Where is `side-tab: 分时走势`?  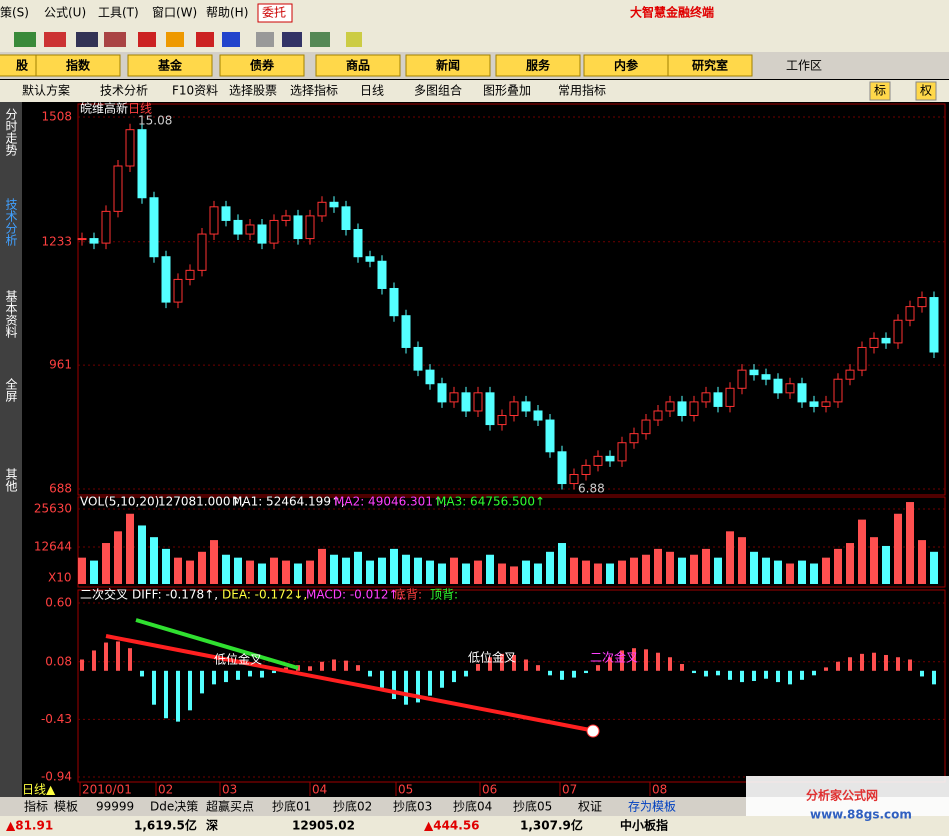
side-tab: 分时走势 is located at coordinates (11, 132).